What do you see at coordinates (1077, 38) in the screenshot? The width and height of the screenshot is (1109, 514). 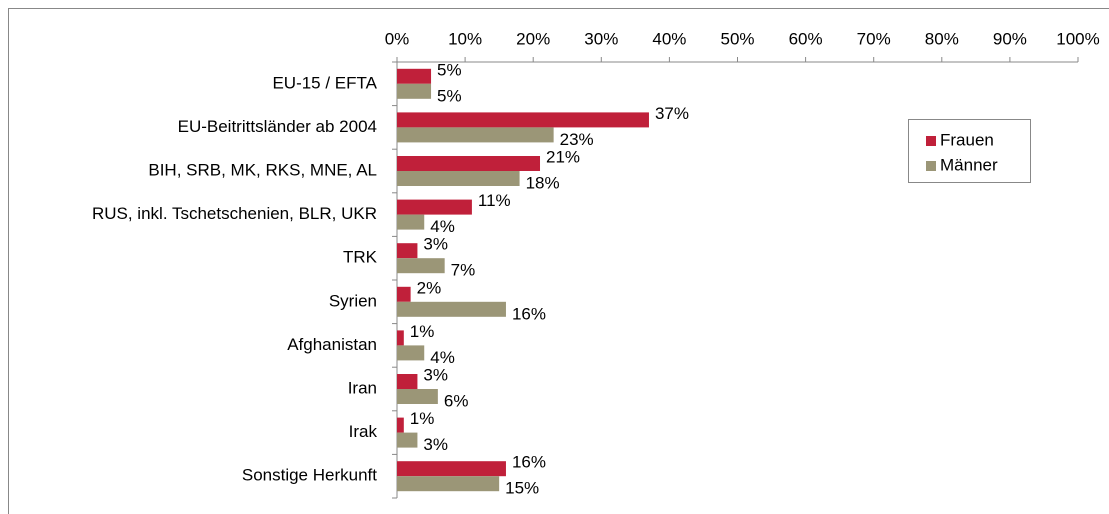 I see `x-tick-label: 100%` at bounding box center [1077, 38].